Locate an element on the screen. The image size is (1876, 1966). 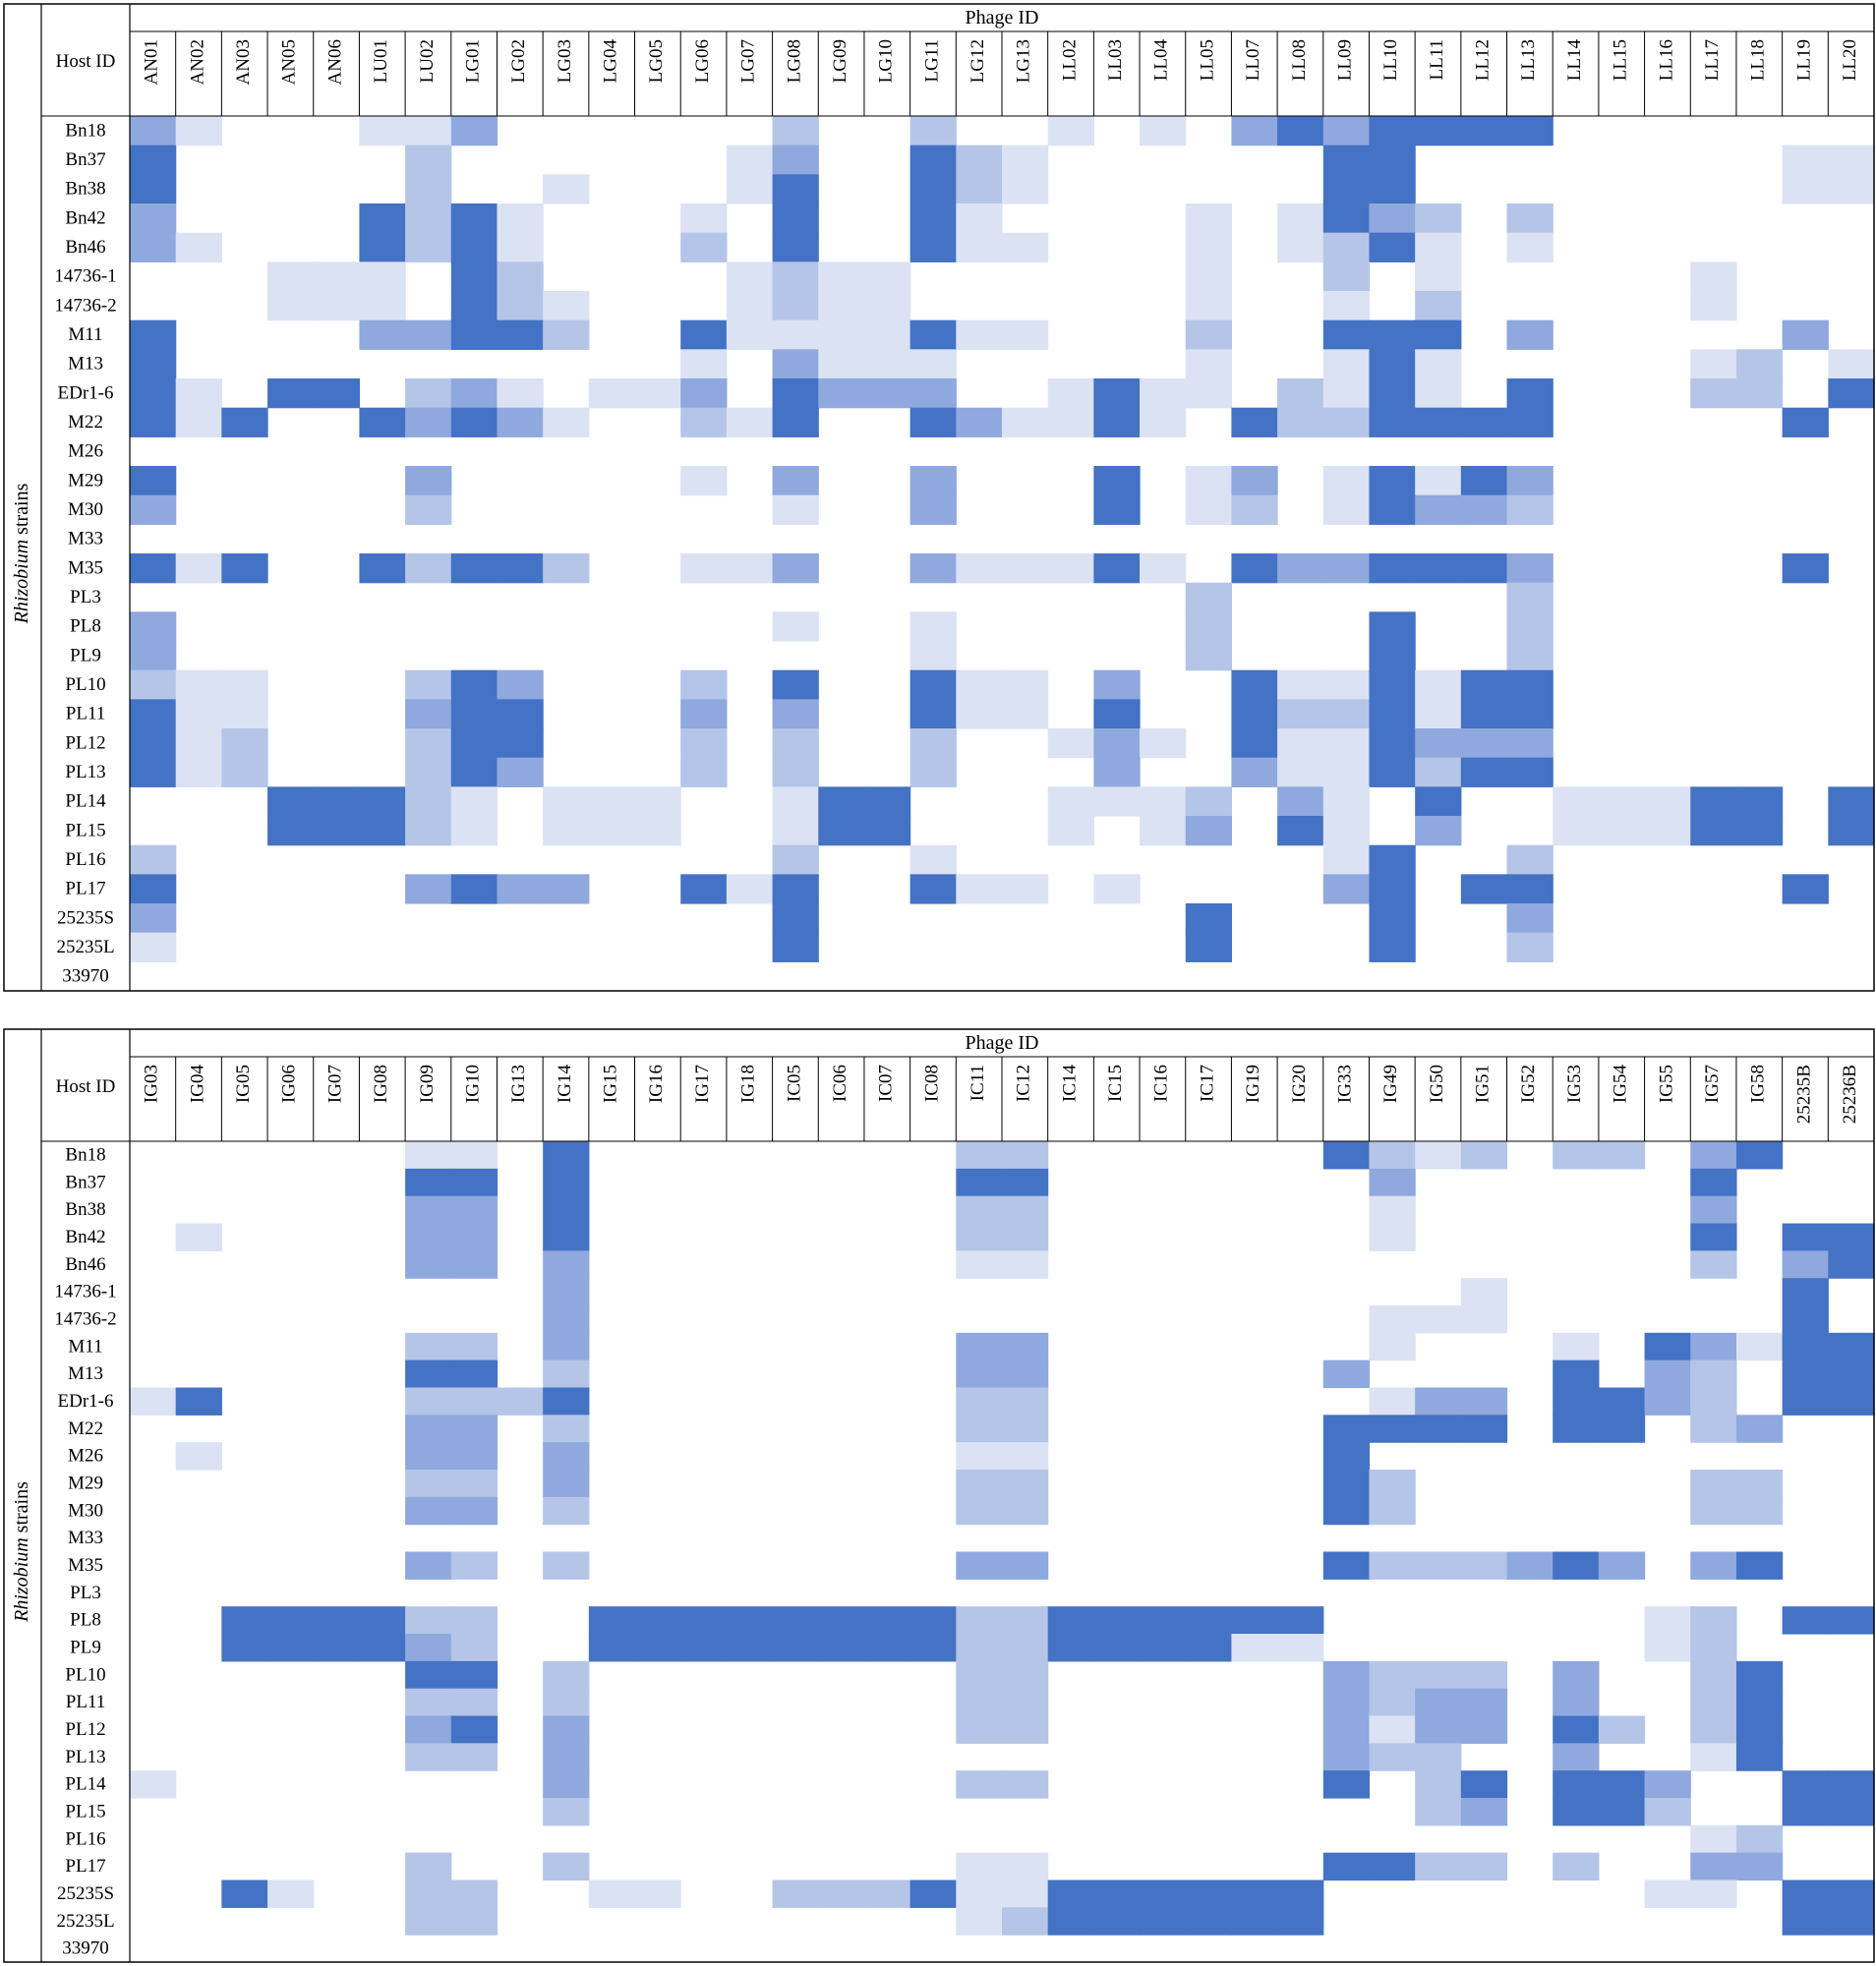
column-label: IG10 is located at coordinates (473, 1084).